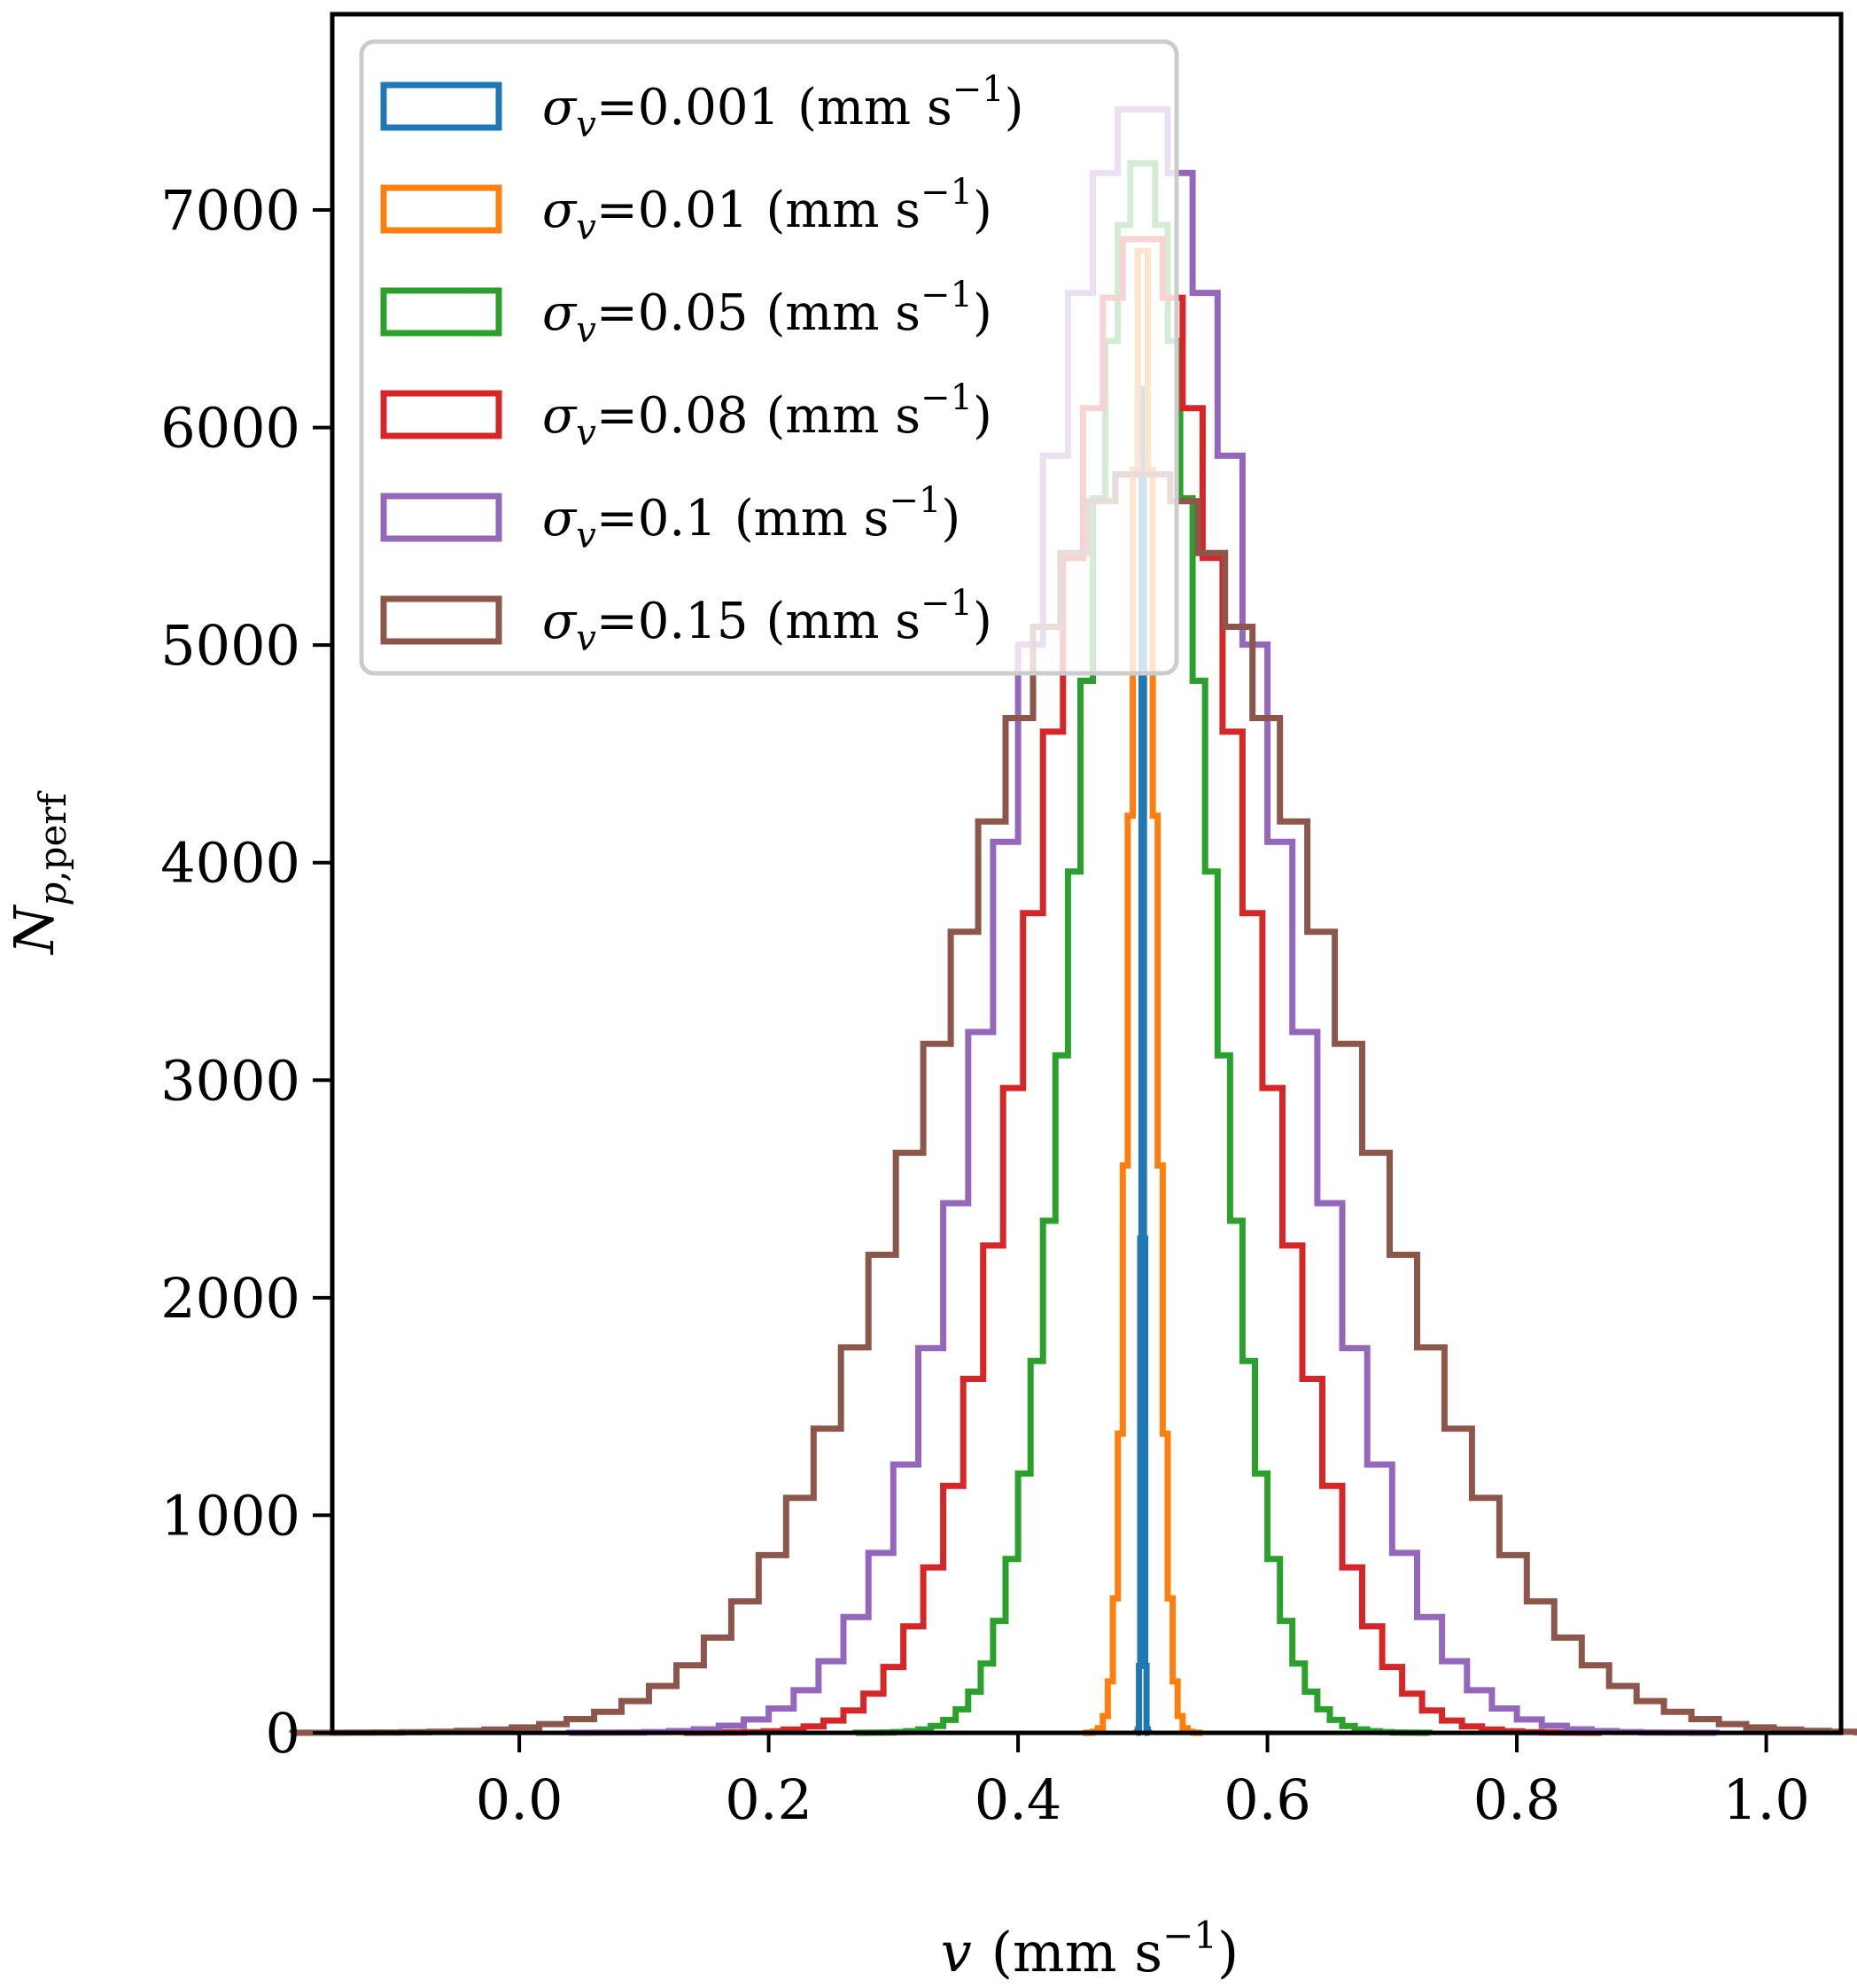 Image resolution: width=1857 pixels, height=1988 pixels. Describe the element at coordinates (230, 1515) in the screenshot. I see `y-tick-label: 1000` at that location.